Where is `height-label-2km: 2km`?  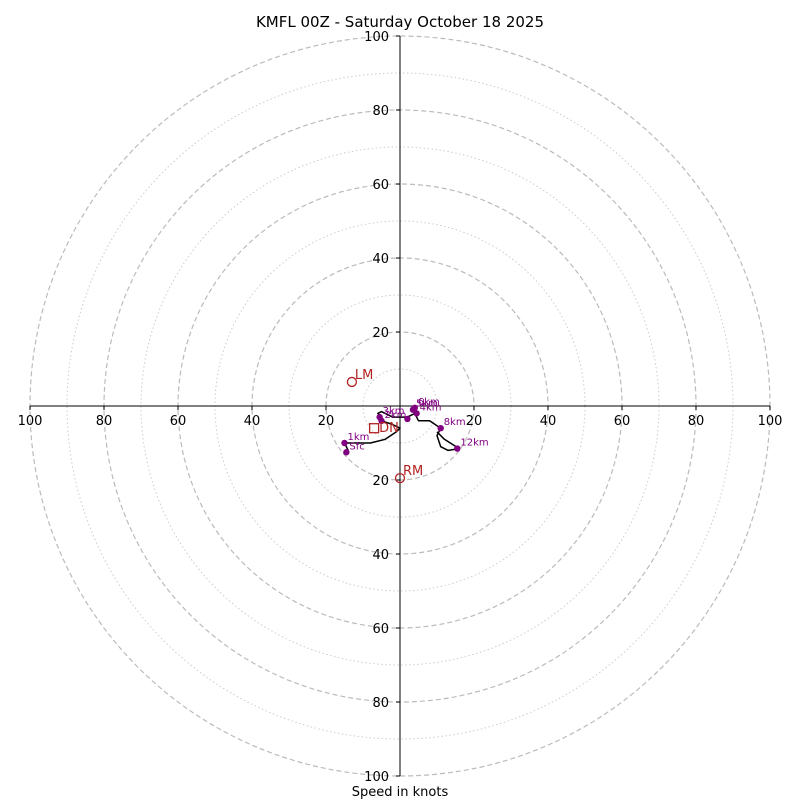 height-label-2km: 2km is located at coordinates (396, 415).